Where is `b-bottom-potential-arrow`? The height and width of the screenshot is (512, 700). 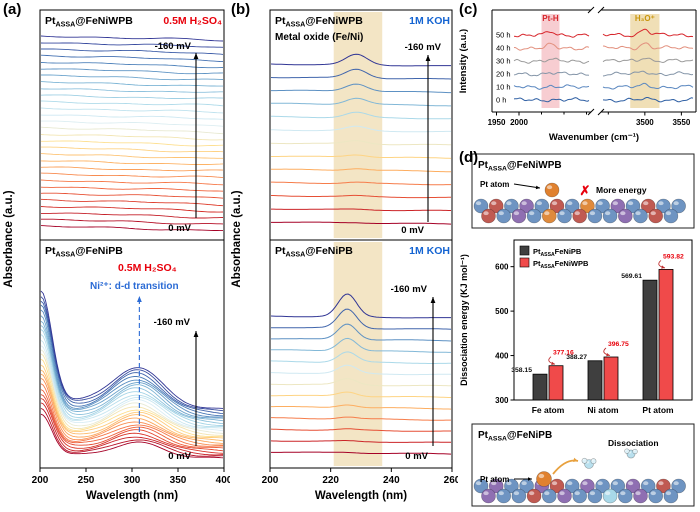
b-bottom-potential-arrow is located at coordinates (433, 371).